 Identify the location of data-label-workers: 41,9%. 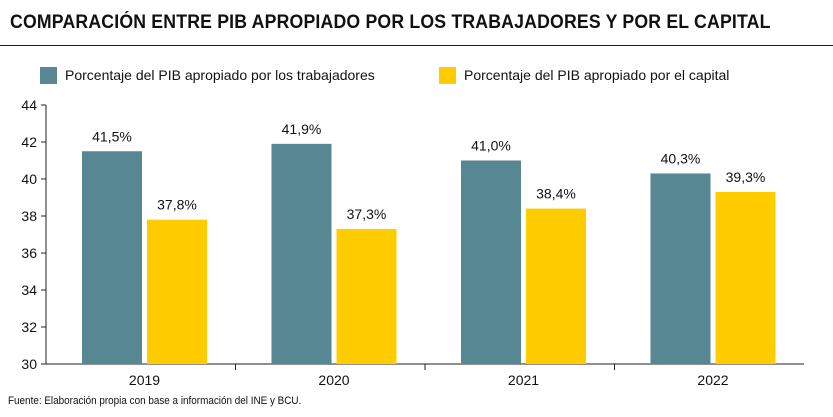
(302, 129).